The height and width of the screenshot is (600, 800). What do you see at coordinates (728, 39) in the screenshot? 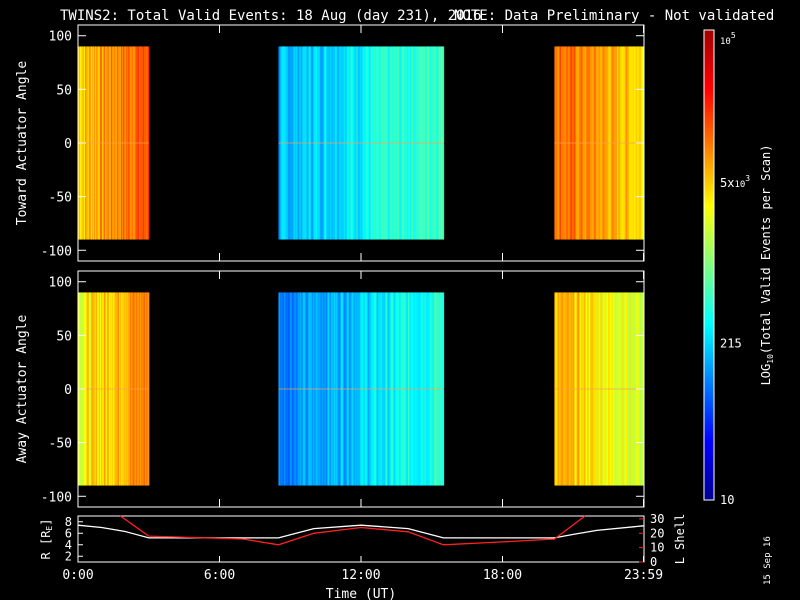
I see `colorbar-tick-label: 105` at bounding box center [728, 39].